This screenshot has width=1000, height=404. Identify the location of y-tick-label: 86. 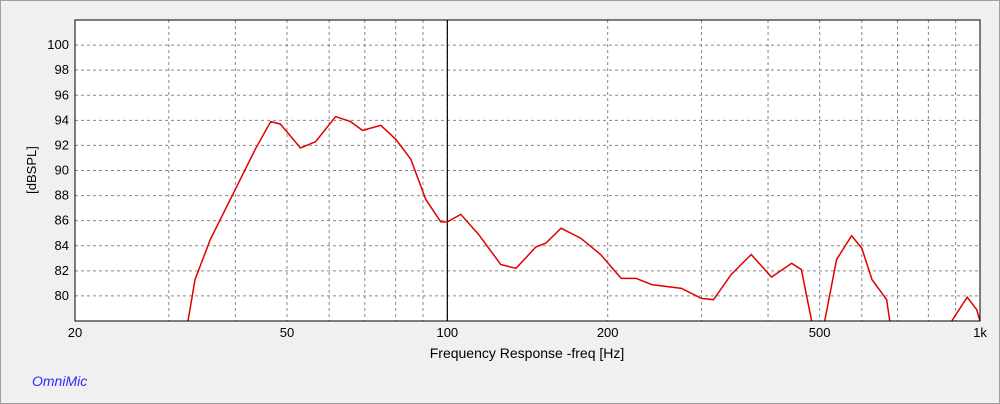
(62, 220).